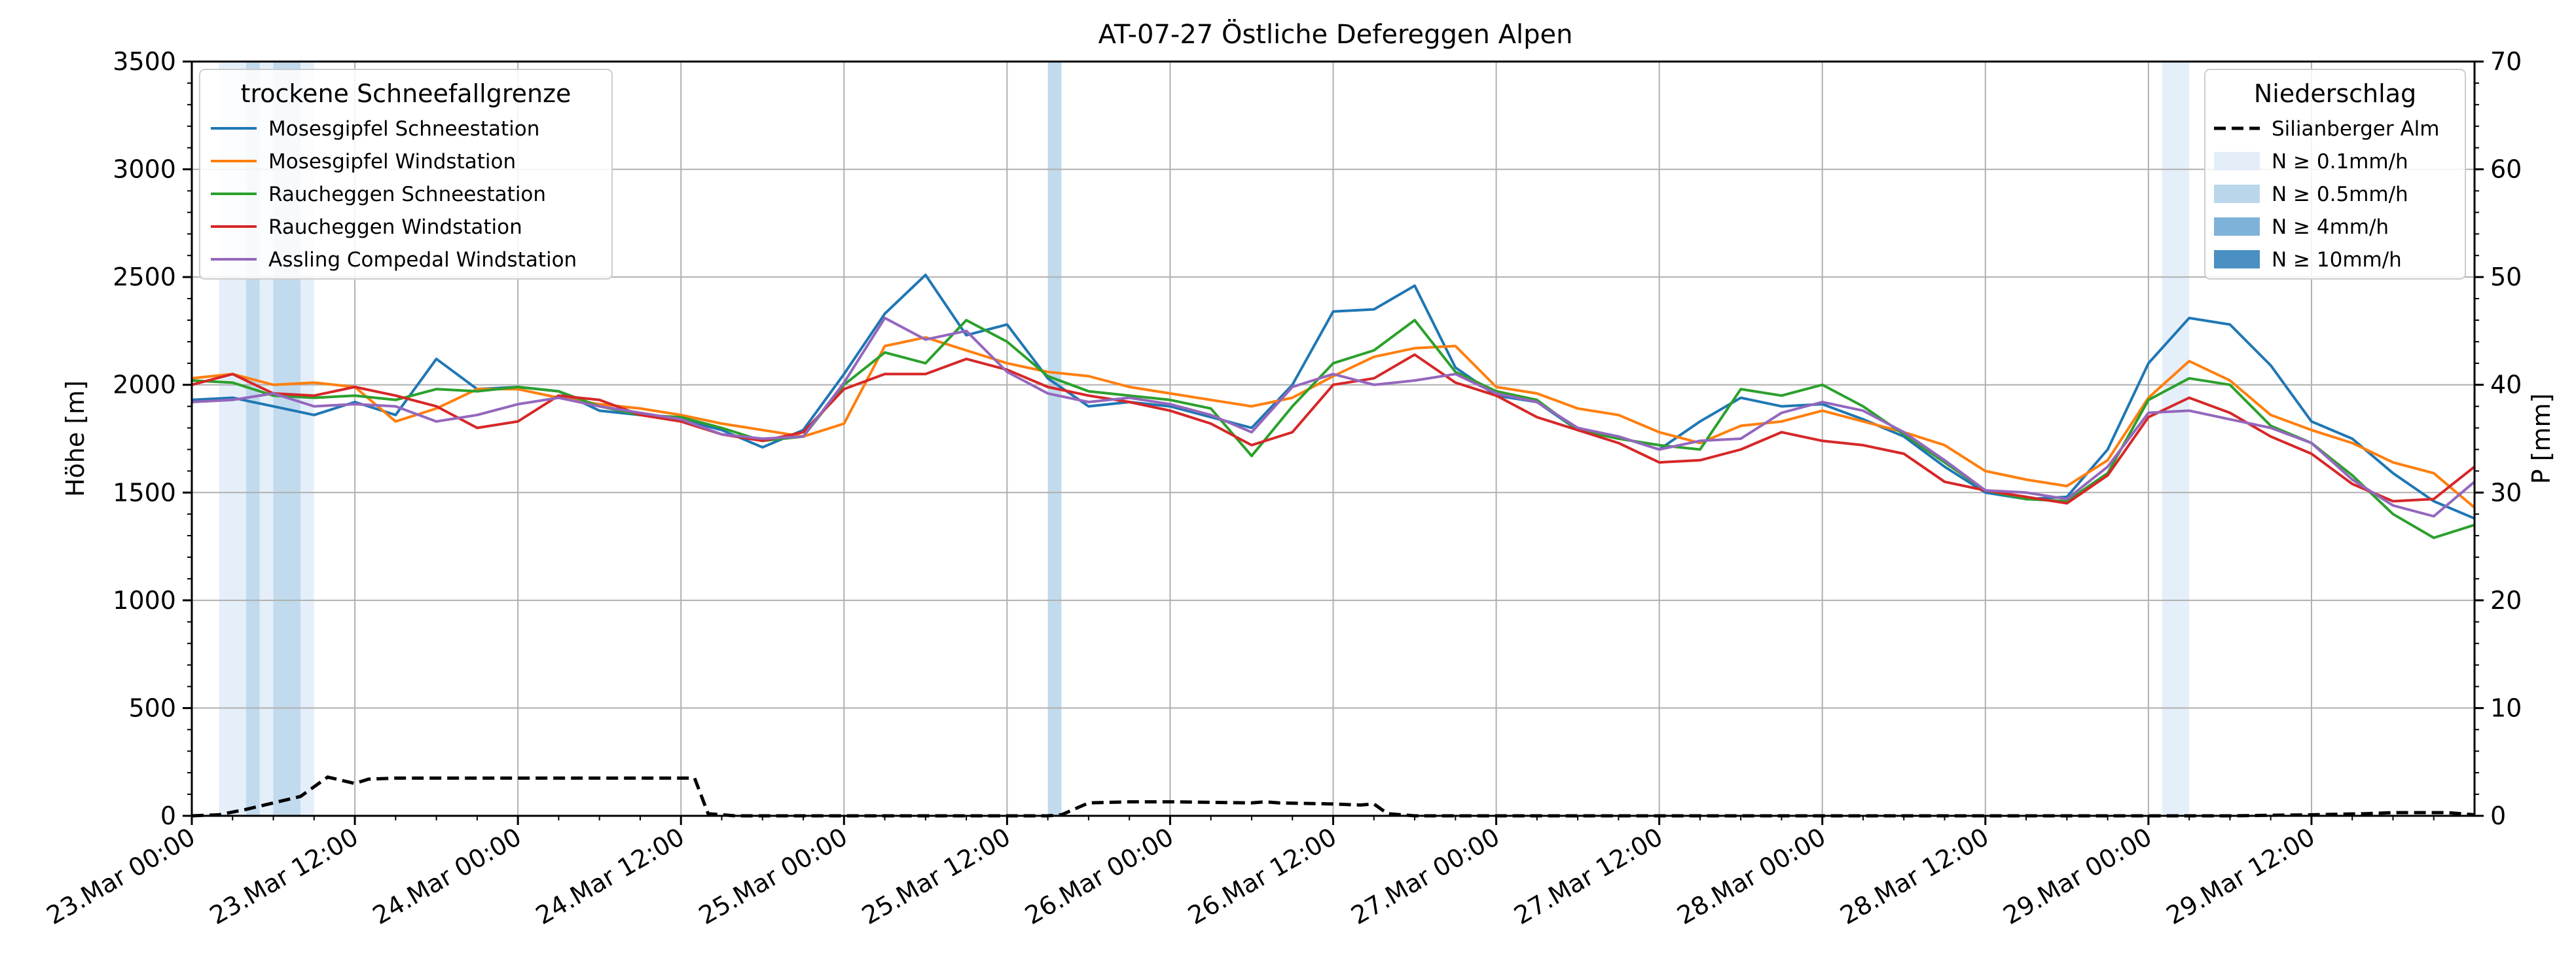 Image resolution: width=2576 pixels, height=971 pixels. Describe the element at coordinates (144, 385) in the screenshot. I see `y-tick-label-left: 2000` at that location.